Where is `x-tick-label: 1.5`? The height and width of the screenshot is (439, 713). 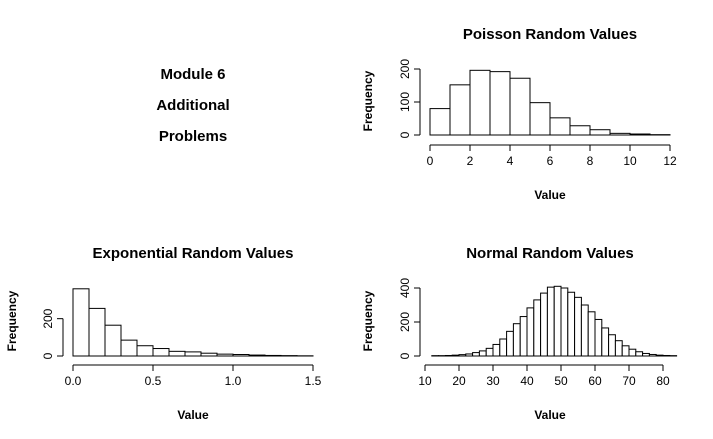
x-tick-label: 1.5 is located at coordinates (313, 381).